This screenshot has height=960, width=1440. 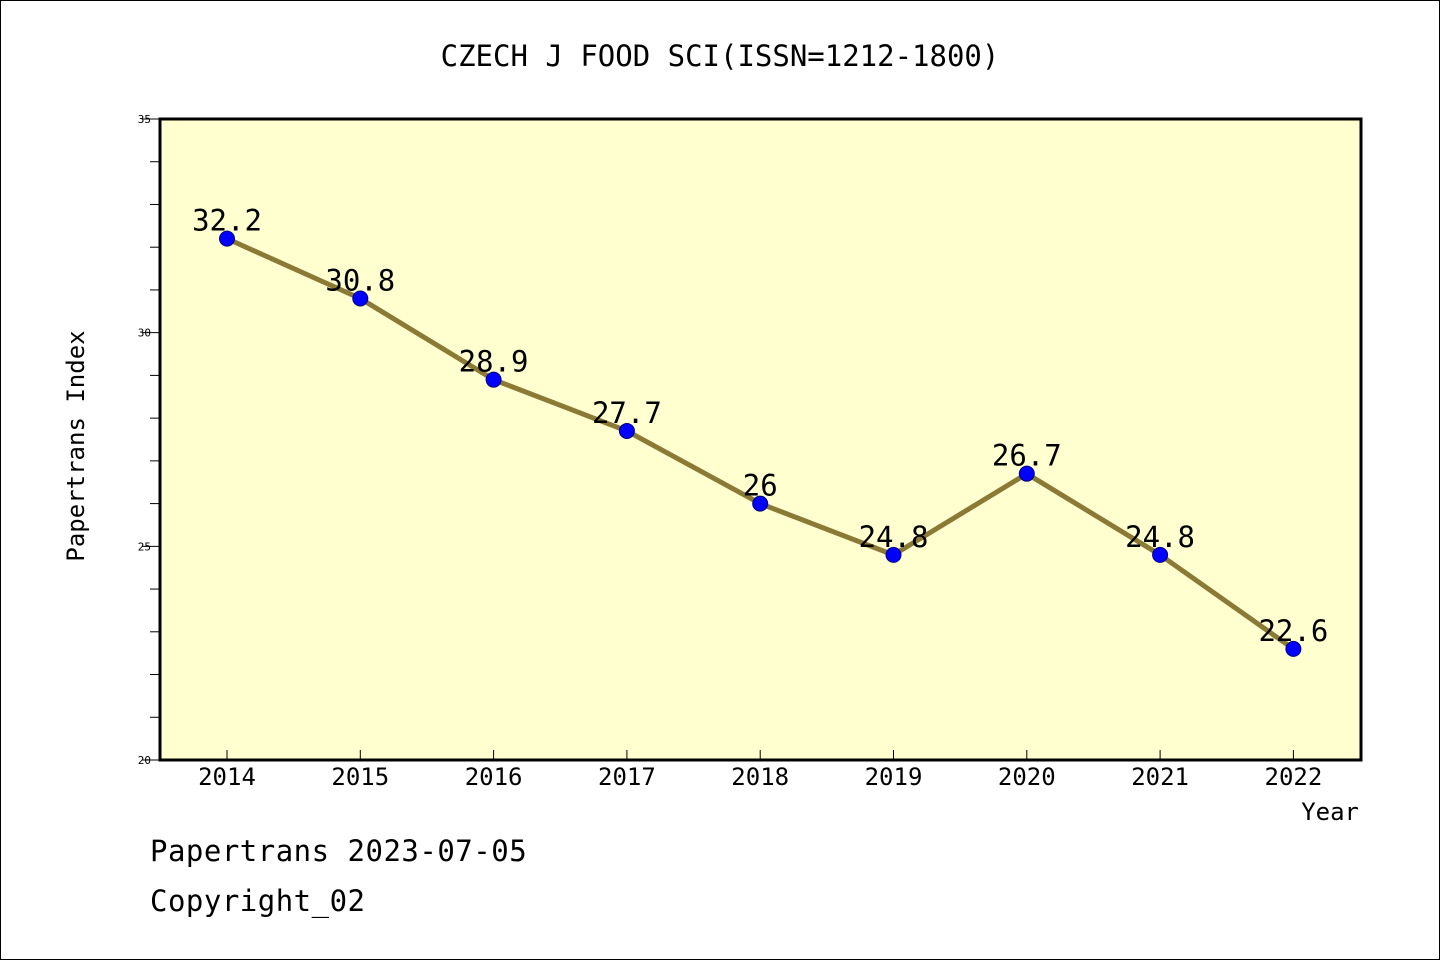 I want to click on data-label: 30.8, so click(x=360, y=280).